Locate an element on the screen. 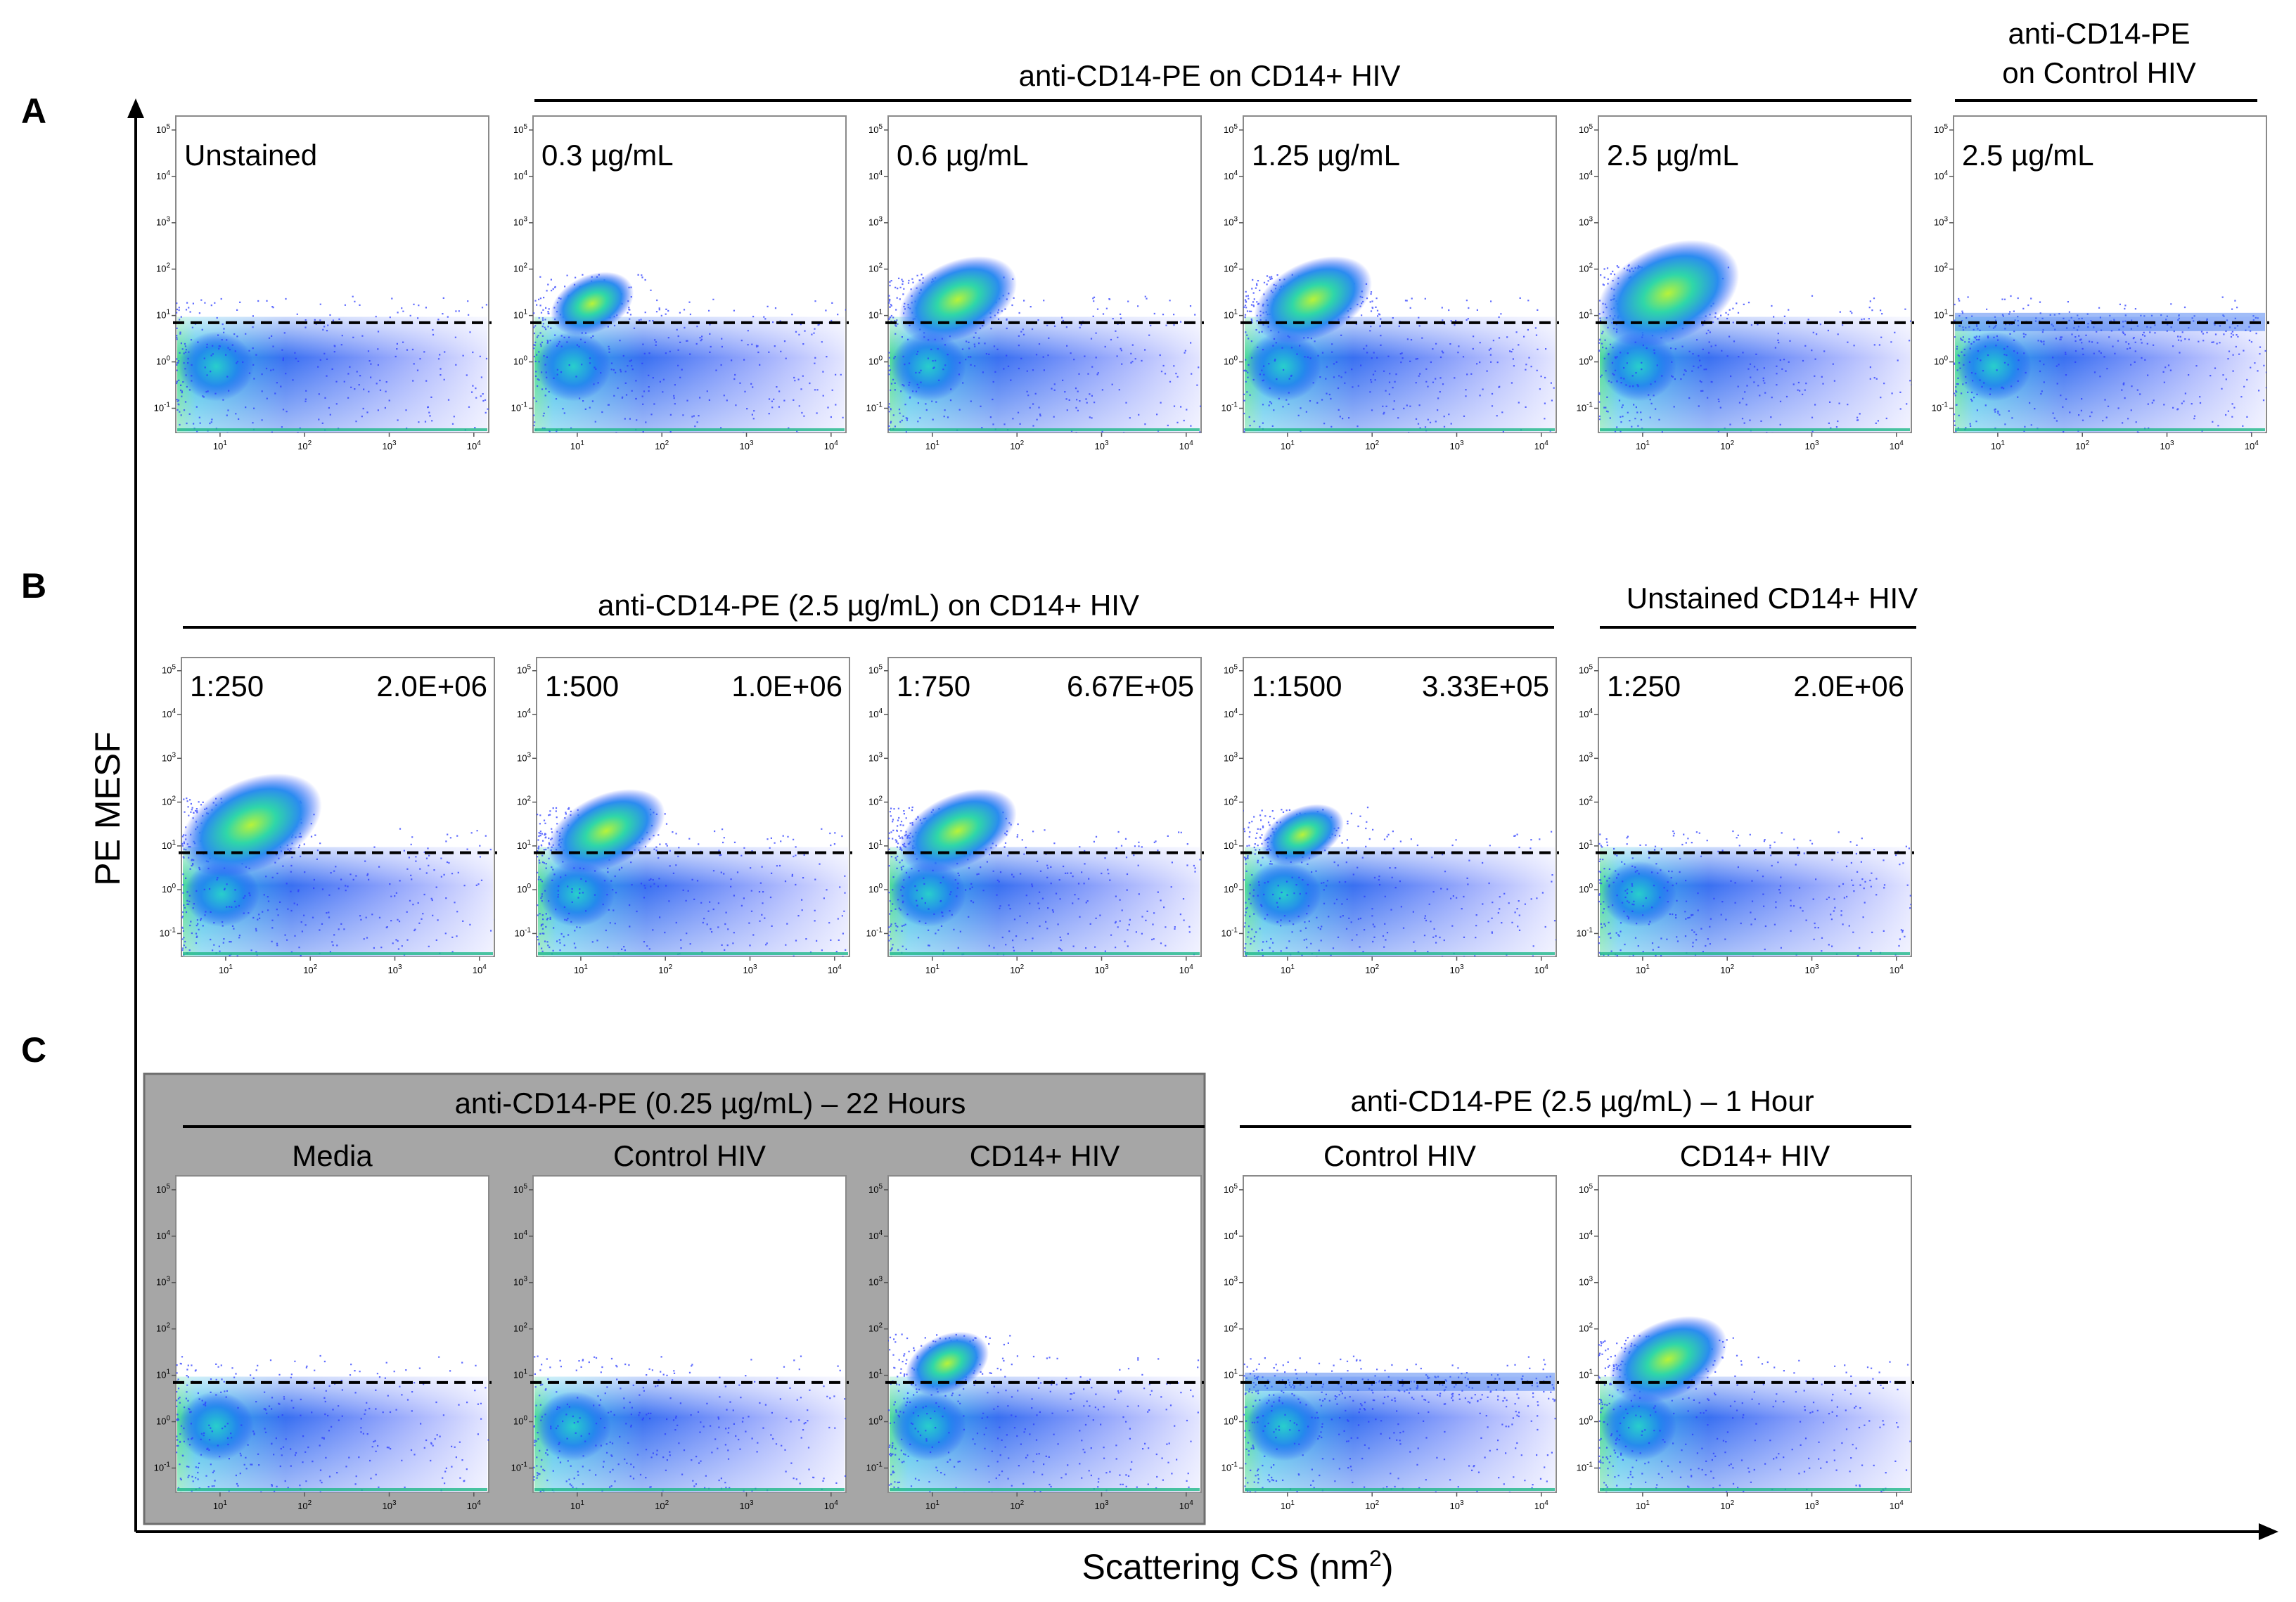 The width and height of the screenshot is (2296, 1602). event-dots is located at coordinates (689, 1423).